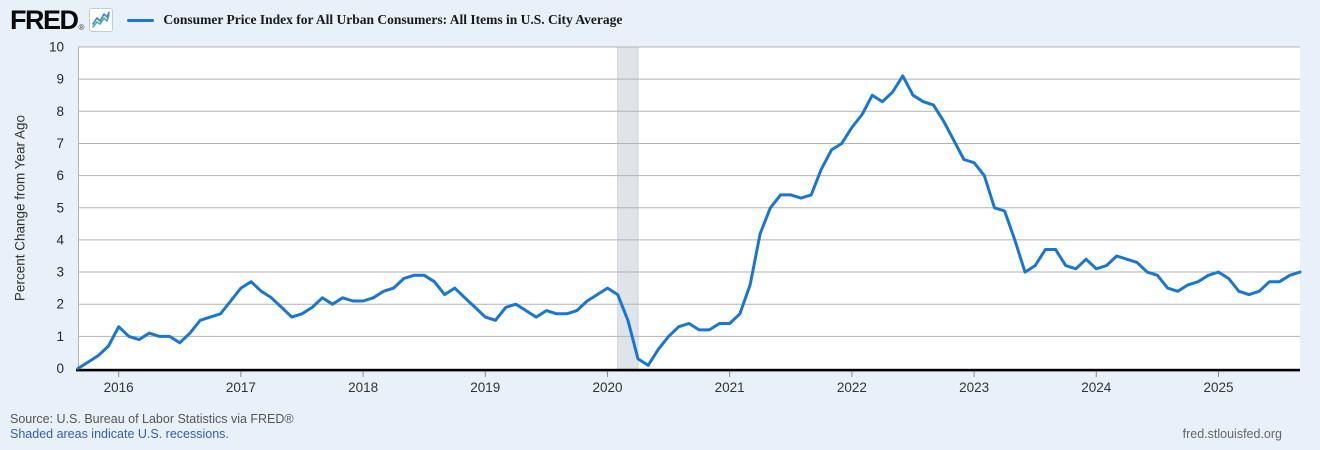 The width and height of the screenshot is (1320, 450). I want to click on fred-logo: FRED ®, so click(47, 20).